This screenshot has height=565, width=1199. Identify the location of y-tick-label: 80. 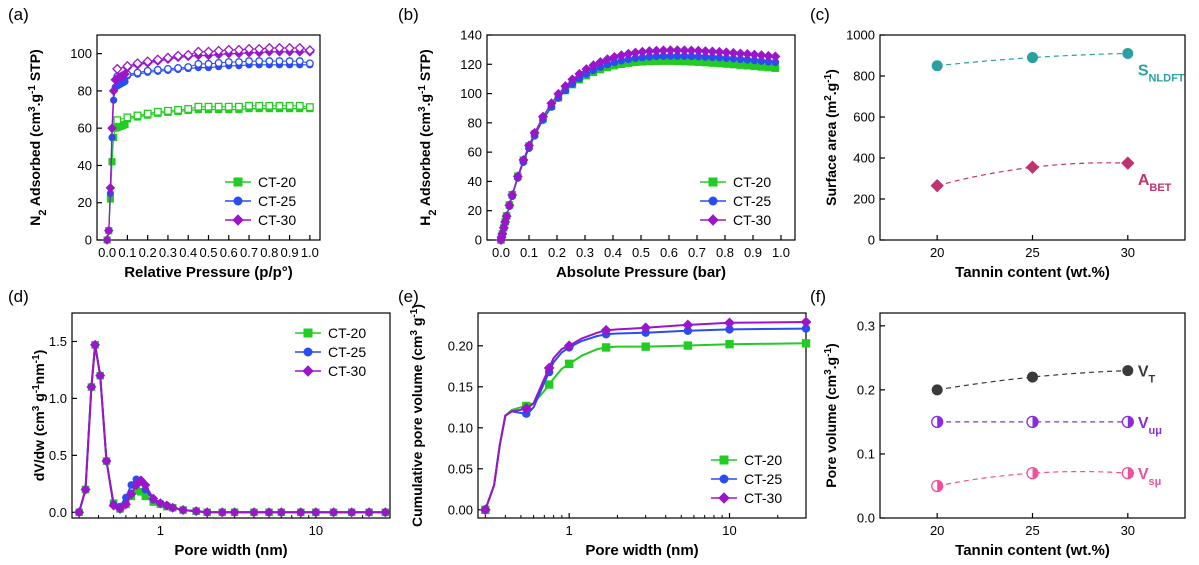
(475, 122).